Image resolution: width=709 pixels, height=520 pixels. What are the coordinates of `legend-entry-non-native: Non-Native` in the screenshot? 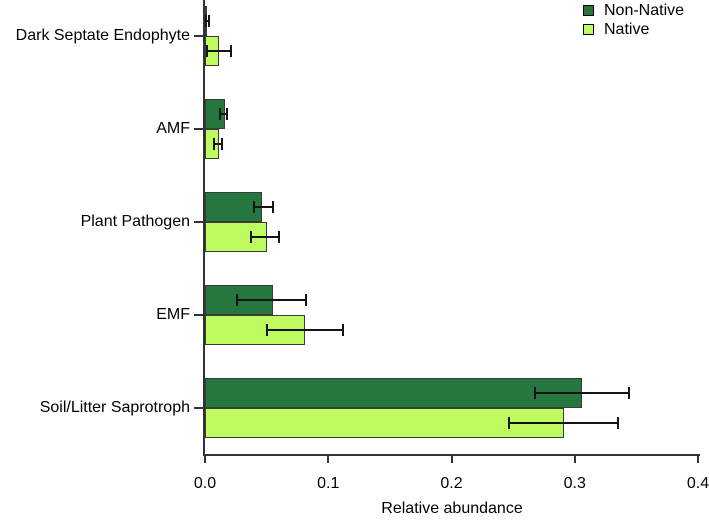 It's located at (633, 10).